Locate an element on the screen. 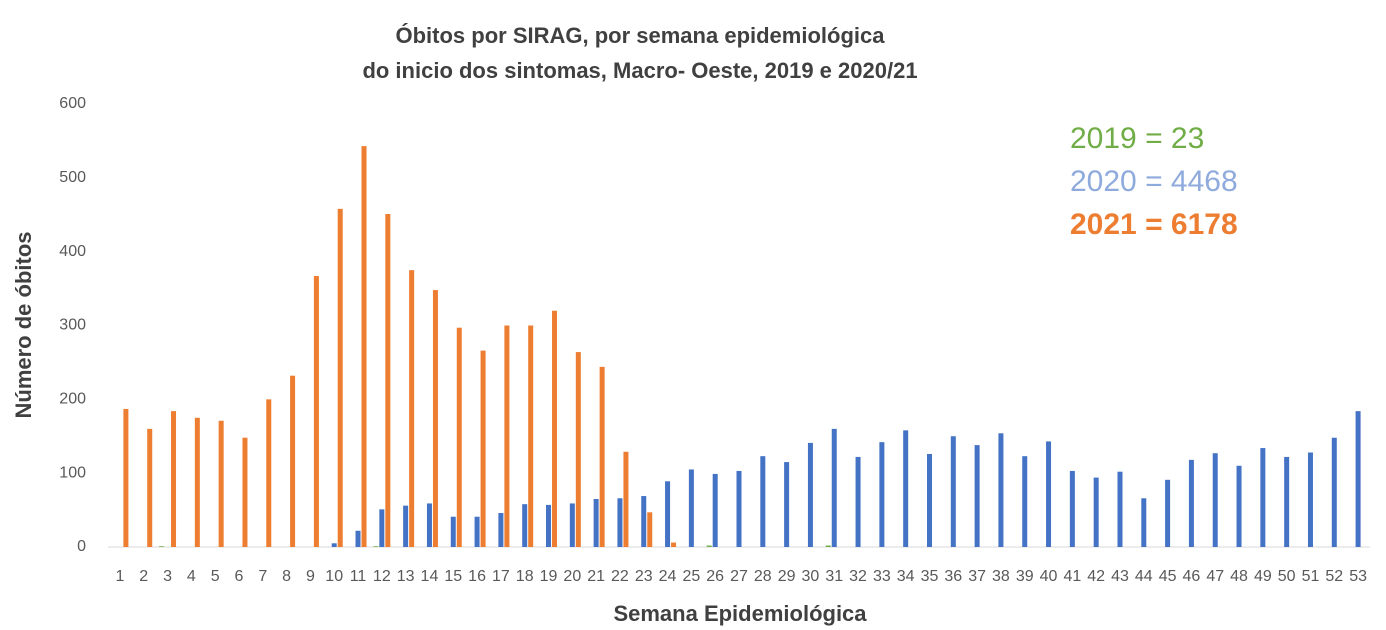  x-tick-label: 30 is located at coordinates (811, 576).